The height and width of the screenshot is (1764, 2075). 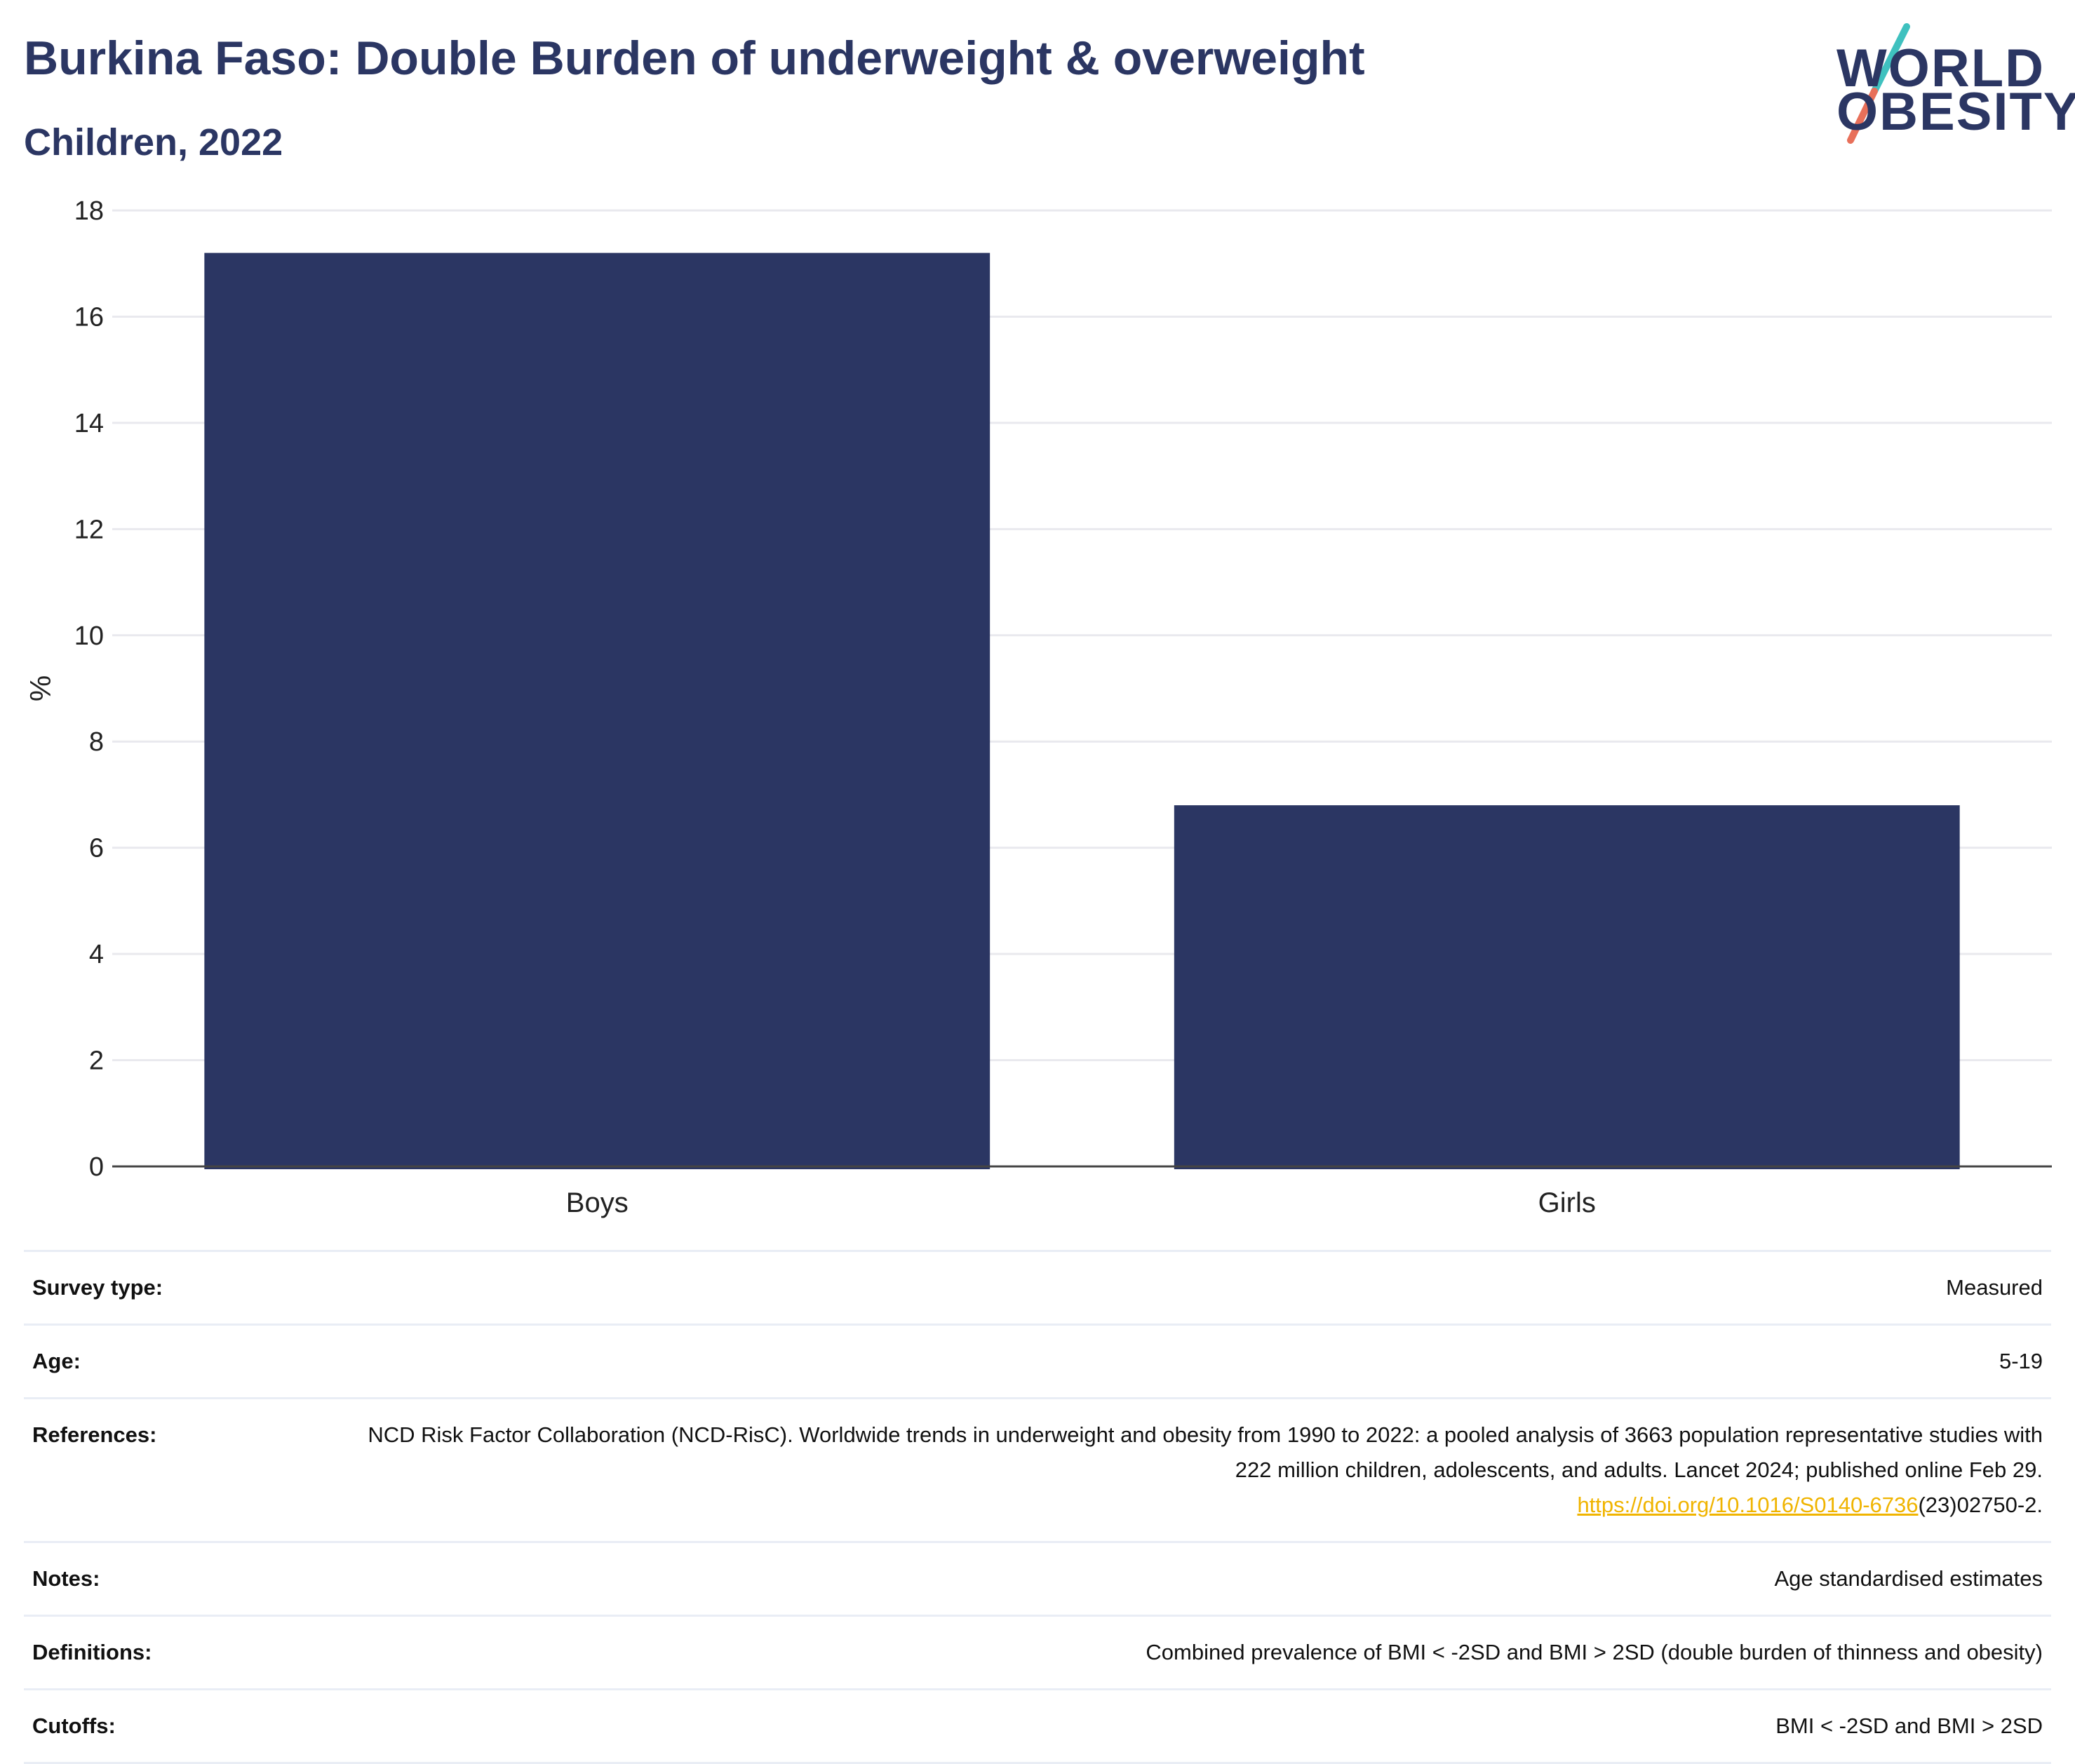 What do you see at coordinates (1037, 1579) in the screenshot?
I see `info-row-notes: Notes: Age standardised estimates` at bounding box center [1037, 1579].